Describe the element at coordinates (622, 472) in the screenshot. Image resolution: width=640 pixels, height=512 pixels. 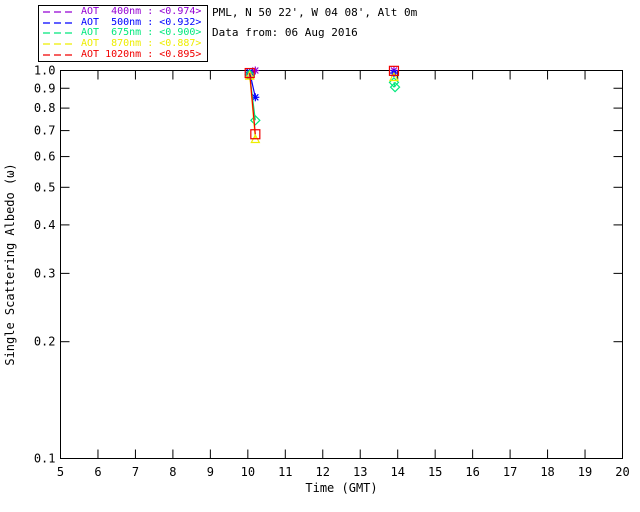
I see `x-tick-label: 20` at that location.